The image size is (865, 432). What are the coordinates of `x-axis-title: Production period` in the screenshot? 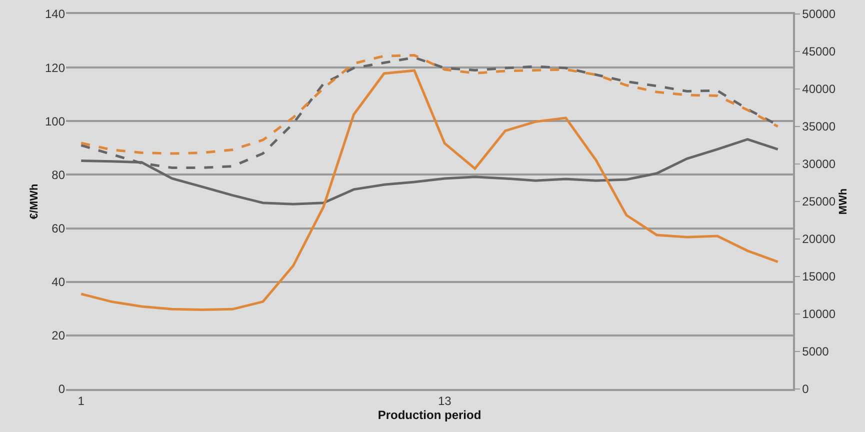 It's located at (430, 415).